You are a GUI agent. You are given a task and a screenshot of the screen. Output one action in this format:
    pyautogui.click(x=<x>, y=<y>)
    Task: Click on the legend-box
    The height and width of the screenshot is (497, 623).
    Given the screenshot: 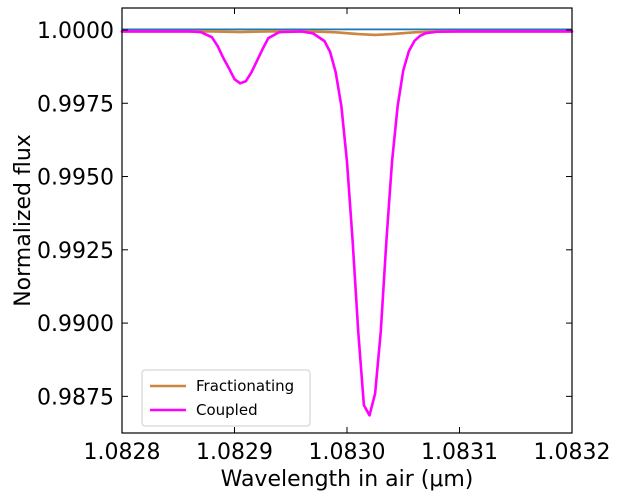 What is the action you would take?
    pyautogui.click(x=226, y=398)
    